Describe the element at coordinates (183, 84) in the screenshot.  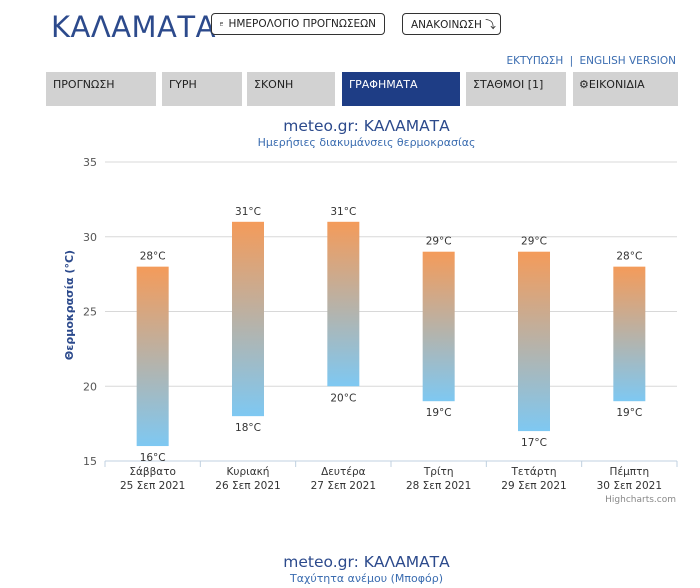
I see `tab-pollen-label: ΓΥΡΗ` at that location.